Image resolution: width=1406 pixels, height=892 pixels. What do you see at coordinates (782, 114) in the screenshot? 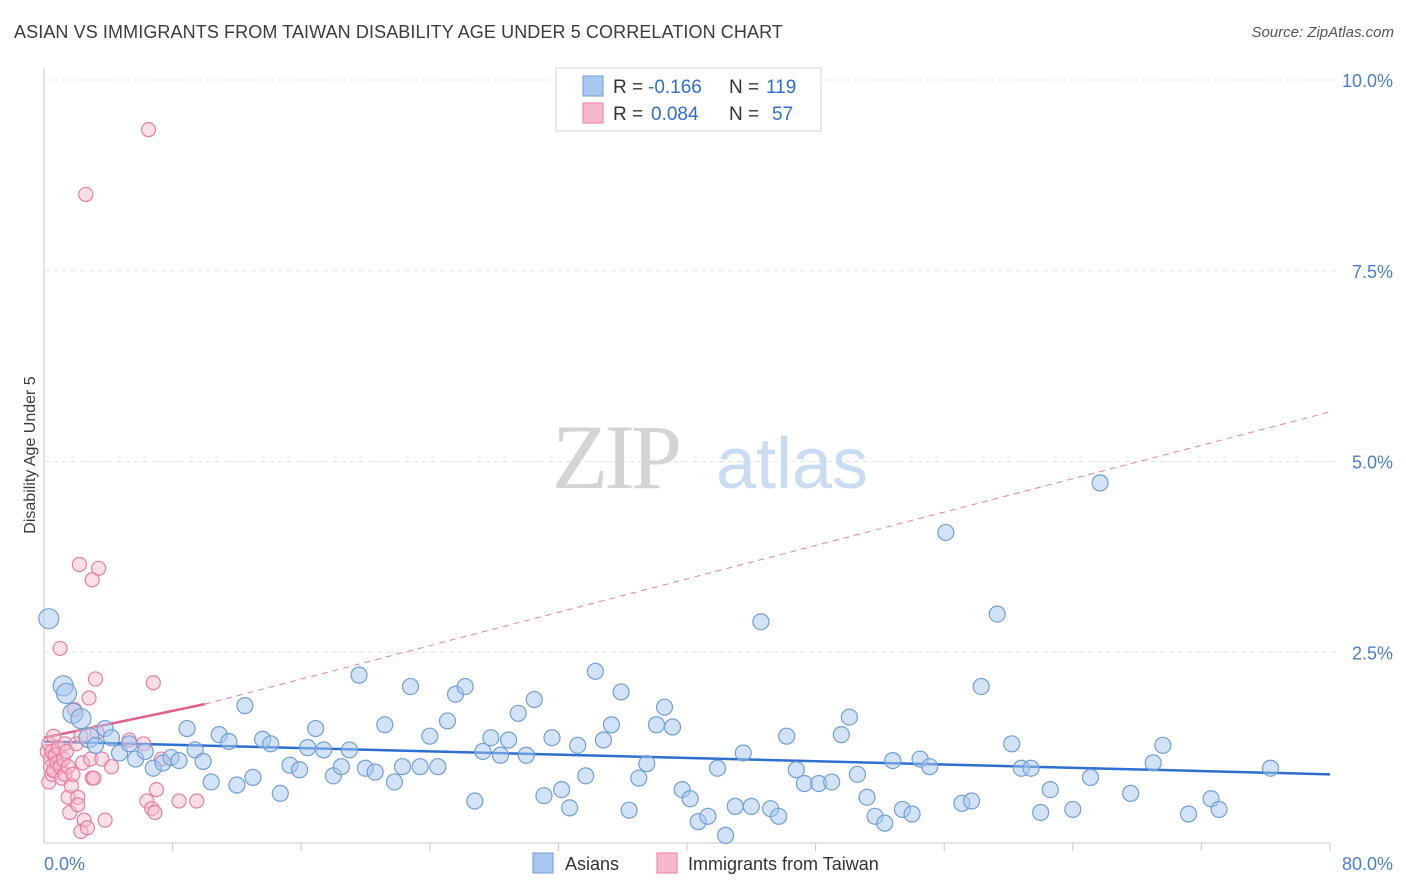
I see `stats-n-value: 57` at bounding box center [782, 114].